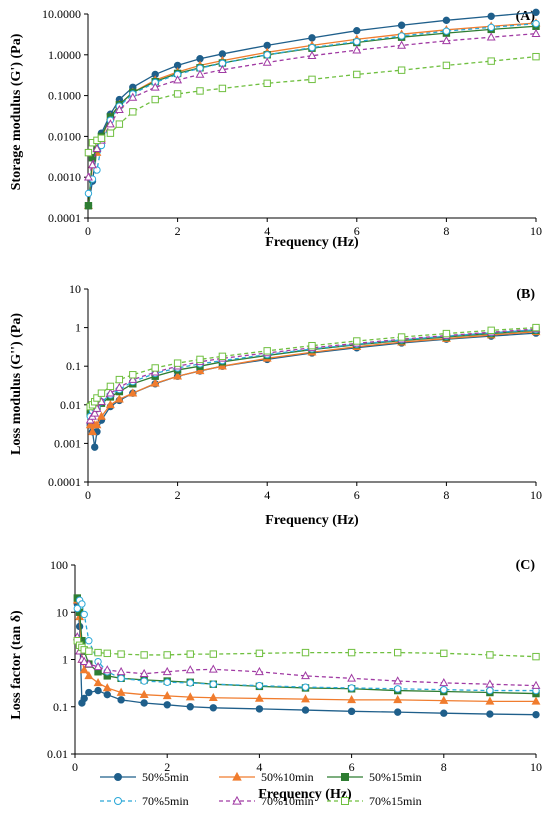 The image size is (550, 816). What do you see at coordinates (312, 104) in the screenshot?
I see `series-line` at bounding box center [312, 104].